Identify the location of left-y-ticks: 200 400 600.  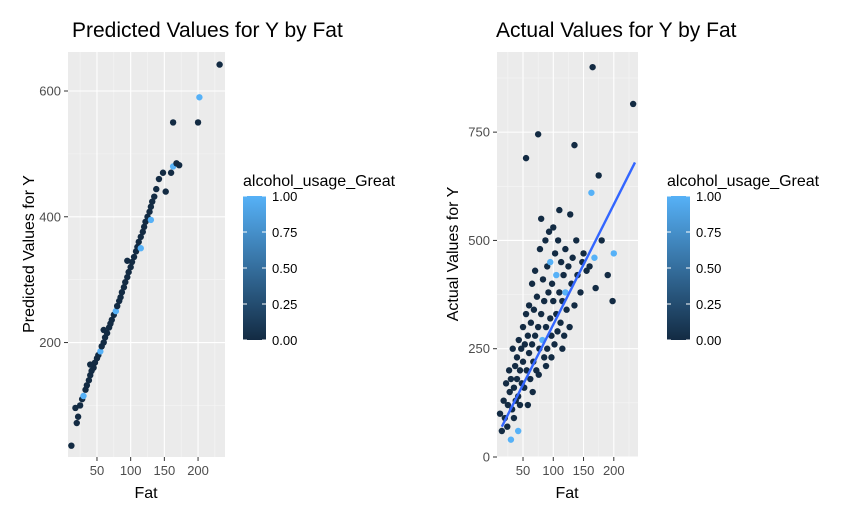
(53, 216).